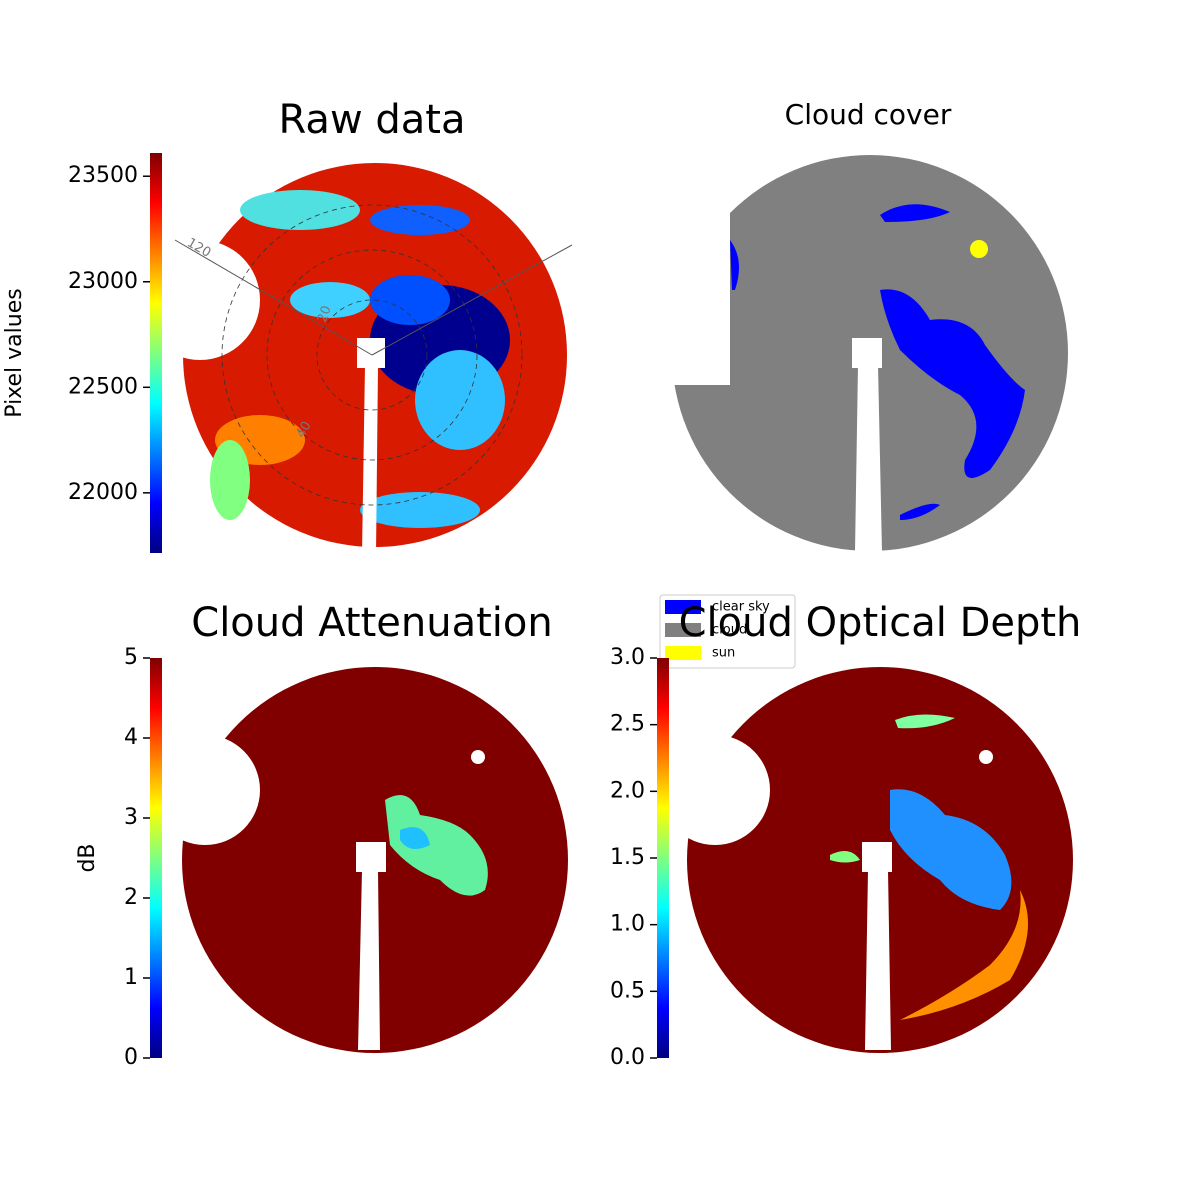 This screenshot has width=1200, height=1204. What do you see at coordinates (741, 607) in the screenshot?
I see `legend-label: clear sky` at bounding box center [741, 607].